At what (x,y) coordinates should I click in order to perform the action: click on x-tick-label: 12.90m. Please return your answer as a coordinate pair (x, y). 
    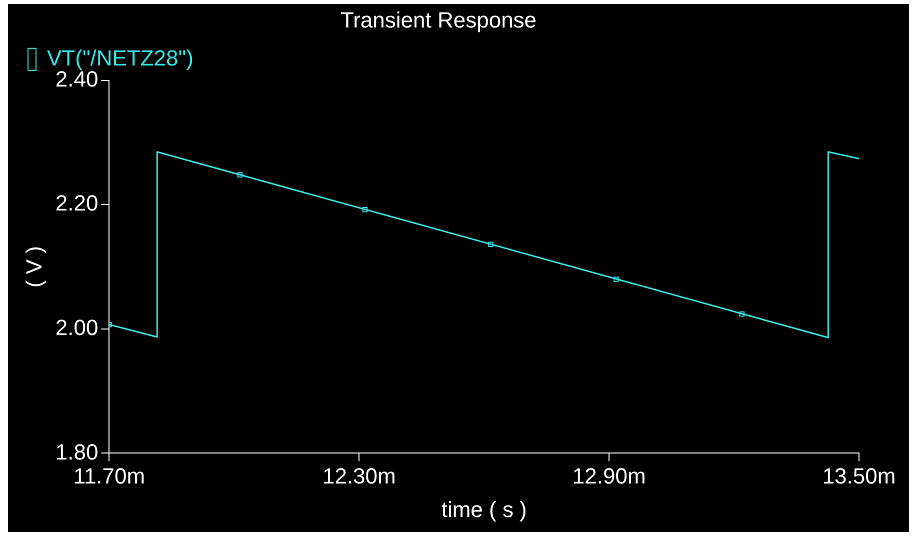
    Looking at the image, I should click on (609, 475).